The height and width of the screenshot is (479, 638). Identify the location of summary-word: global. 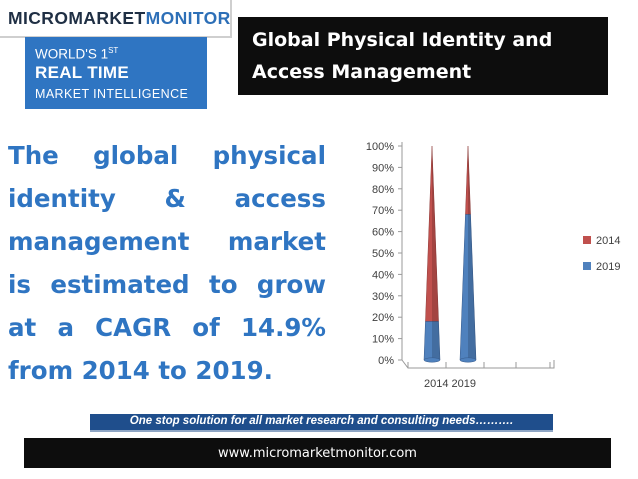
(136, 155).